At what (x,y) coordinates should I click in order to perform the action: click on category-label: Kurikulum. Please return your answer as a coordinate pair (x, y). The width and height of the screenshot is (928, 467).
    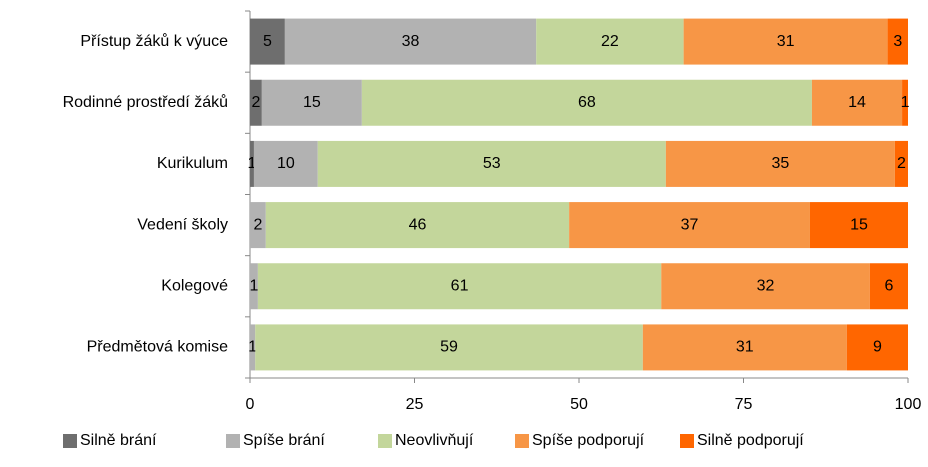
    Looking at the image, I should click on (192, 163).